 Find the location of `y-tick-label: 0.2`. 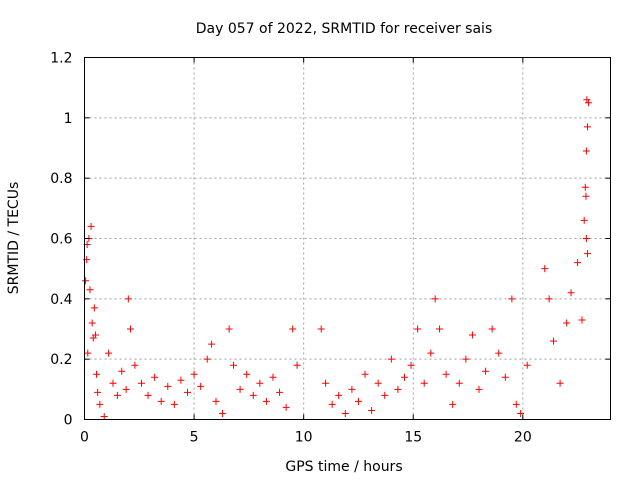

y-tick-label: 0.2 is located at coordinates (61, 360).